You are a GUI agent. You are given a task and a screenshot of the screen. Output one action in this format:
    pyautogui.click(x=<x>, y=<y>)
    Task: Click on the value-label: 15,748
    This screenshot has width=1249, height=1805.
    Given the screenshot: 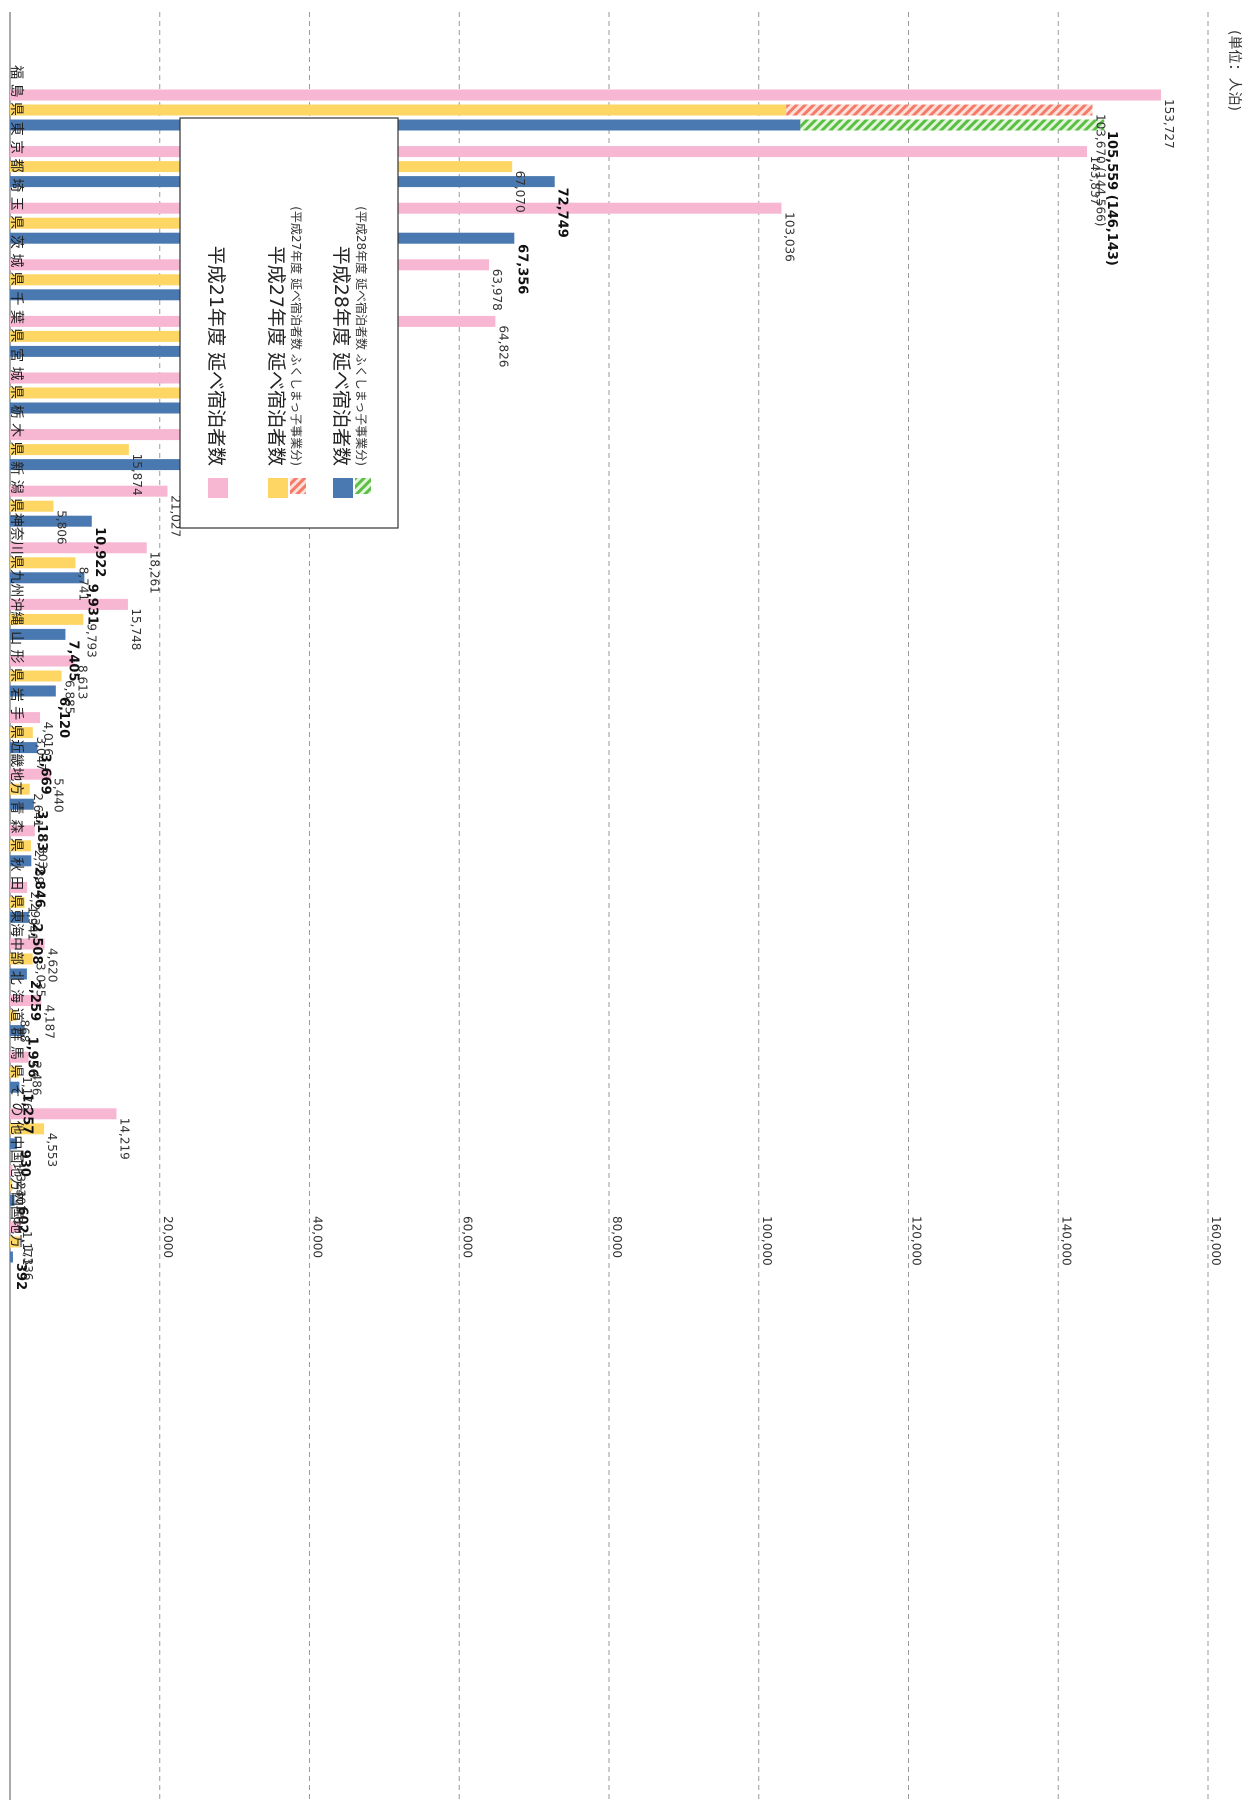 What is the action you would take?
    pyautogui.click(x=136, y=629)
    